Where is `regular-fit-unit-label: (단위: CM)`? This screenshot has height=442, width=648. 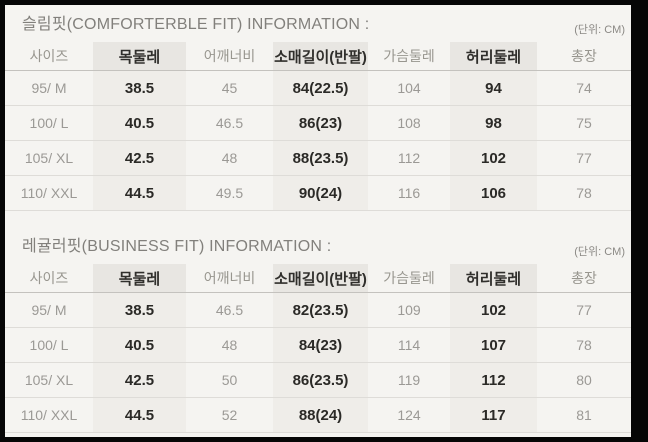
regular-fit-unit-label: (단위: CM) is located at coordinates (599, 252).